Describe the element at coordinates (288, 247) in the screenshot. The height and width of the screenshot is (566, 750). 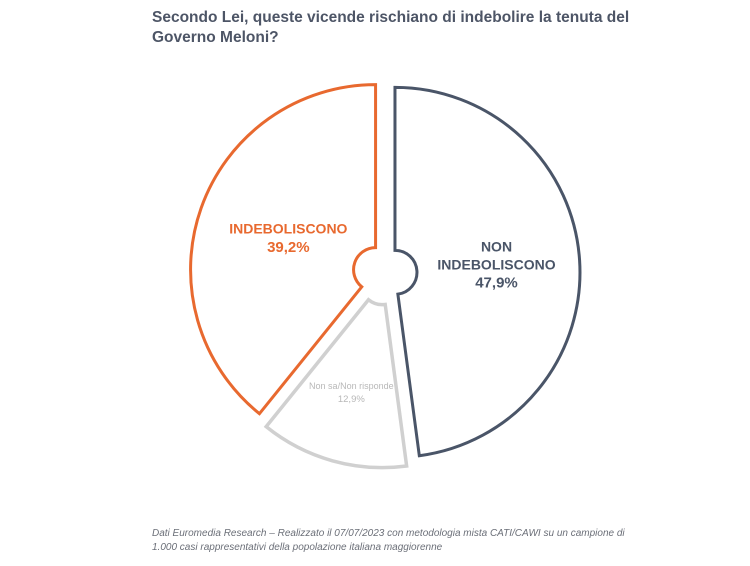
I see `slice-value-indeboliscono: 39,2%` at that location.